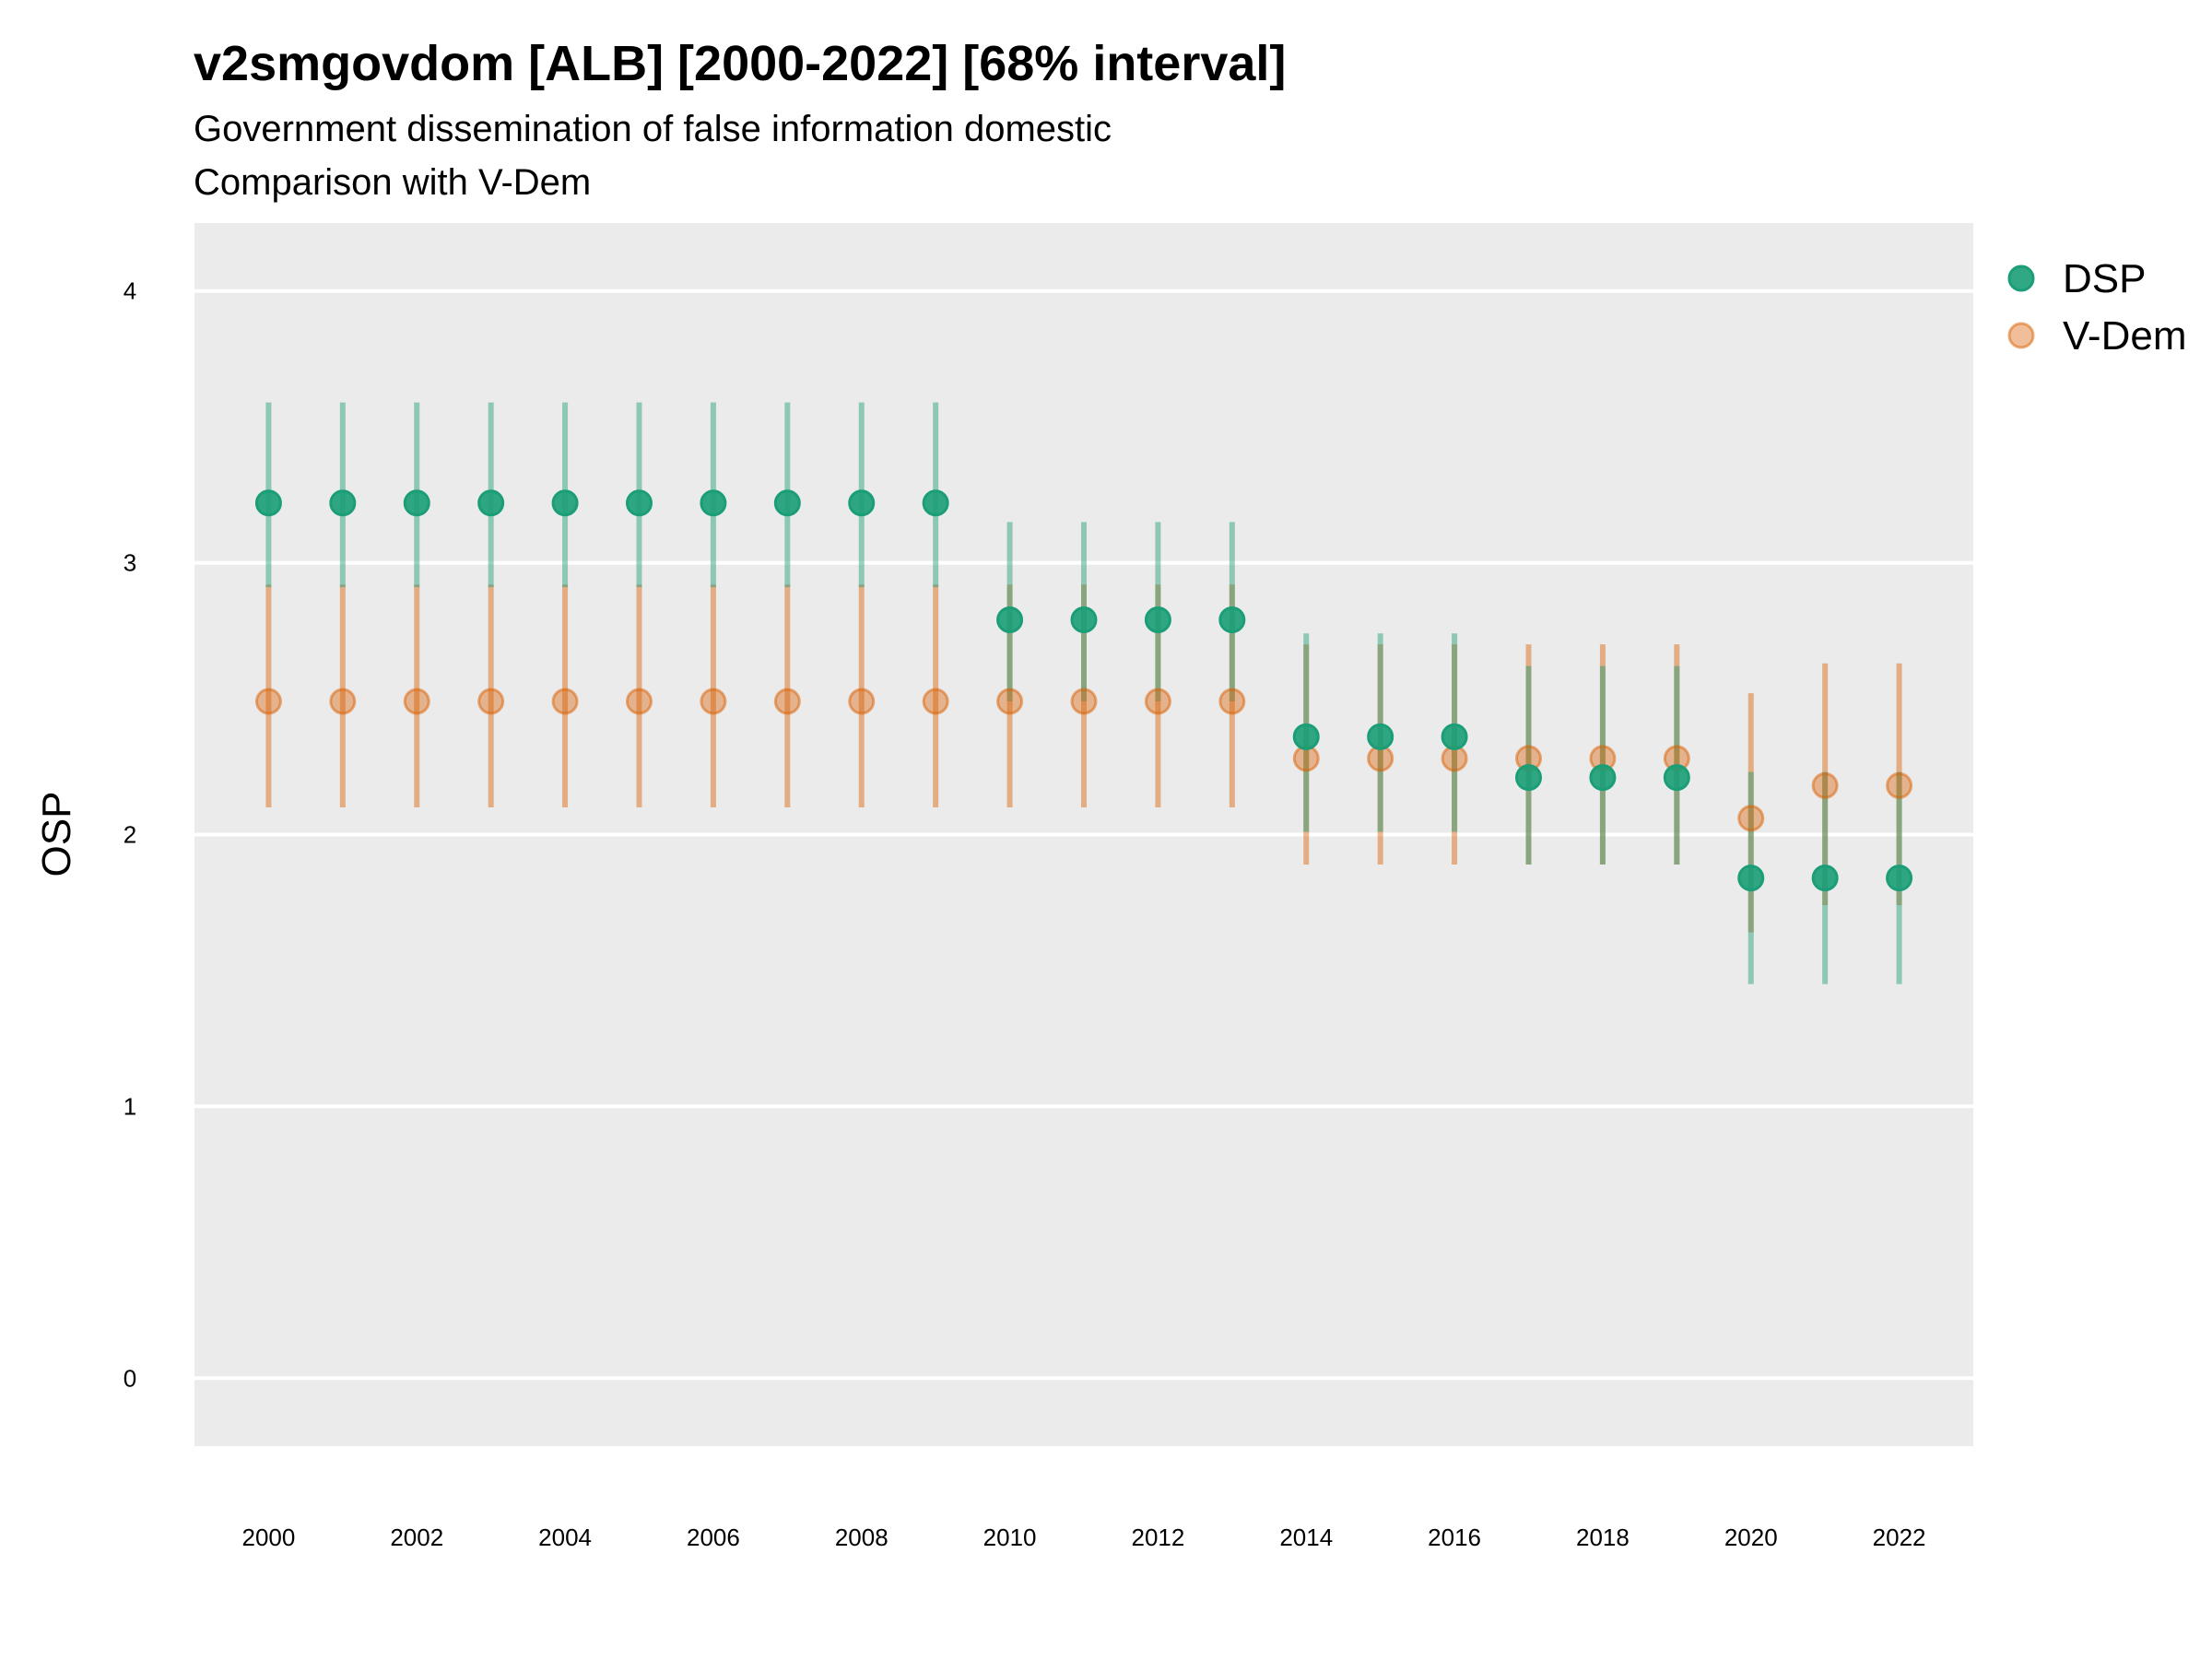  What do you see at coordinates (1010, 1537) in the screenshot?
I see `x-tick-label: 2010` at bounding box center [1010, 1537].